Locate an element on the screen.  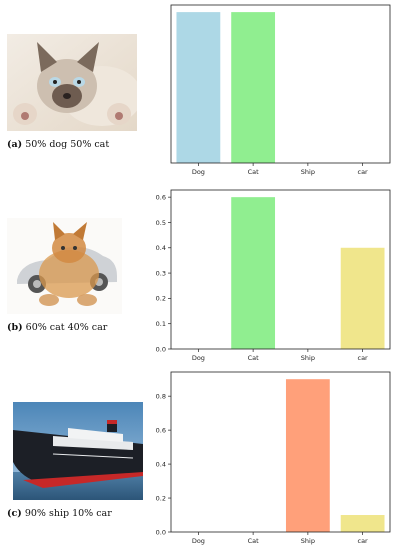
y-tick-label-c-3: 0.6 is located at coordinates (161, 430).